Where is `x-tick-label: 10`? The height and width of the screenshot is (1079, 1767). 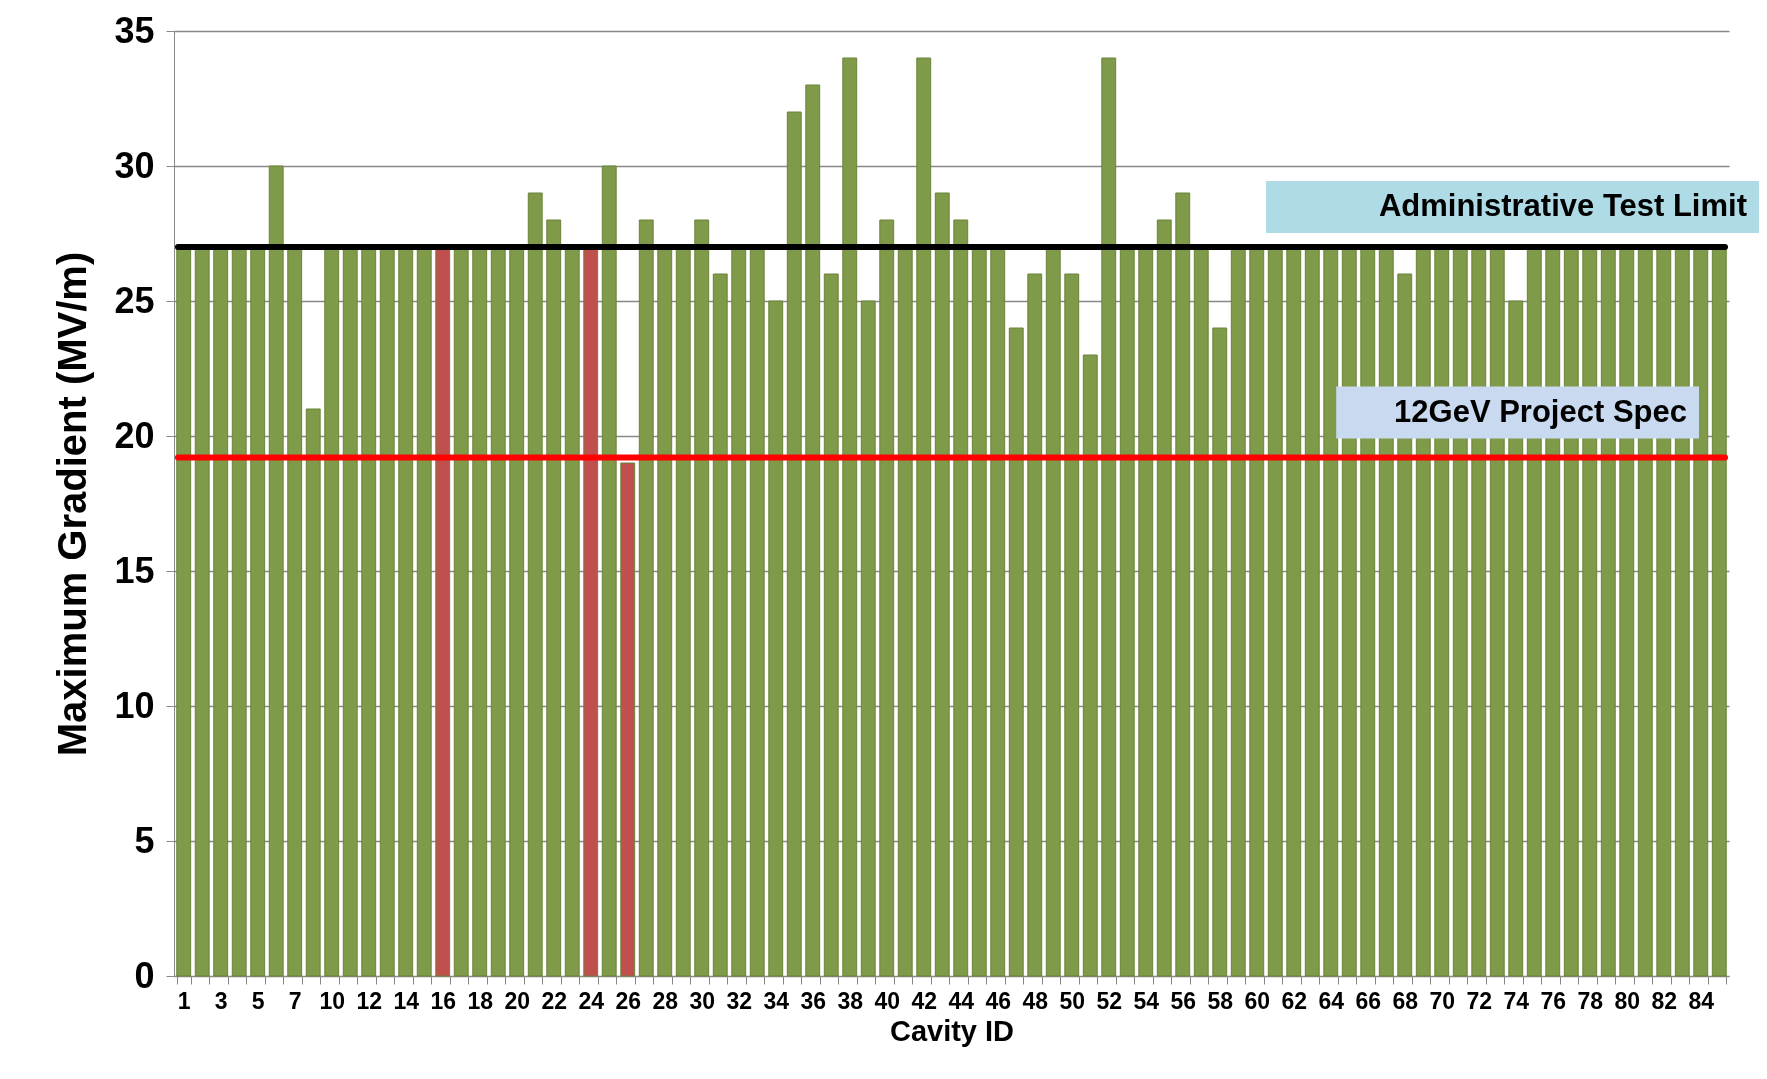 x-tick-label: 10 is located at coordinates (332, 1000).